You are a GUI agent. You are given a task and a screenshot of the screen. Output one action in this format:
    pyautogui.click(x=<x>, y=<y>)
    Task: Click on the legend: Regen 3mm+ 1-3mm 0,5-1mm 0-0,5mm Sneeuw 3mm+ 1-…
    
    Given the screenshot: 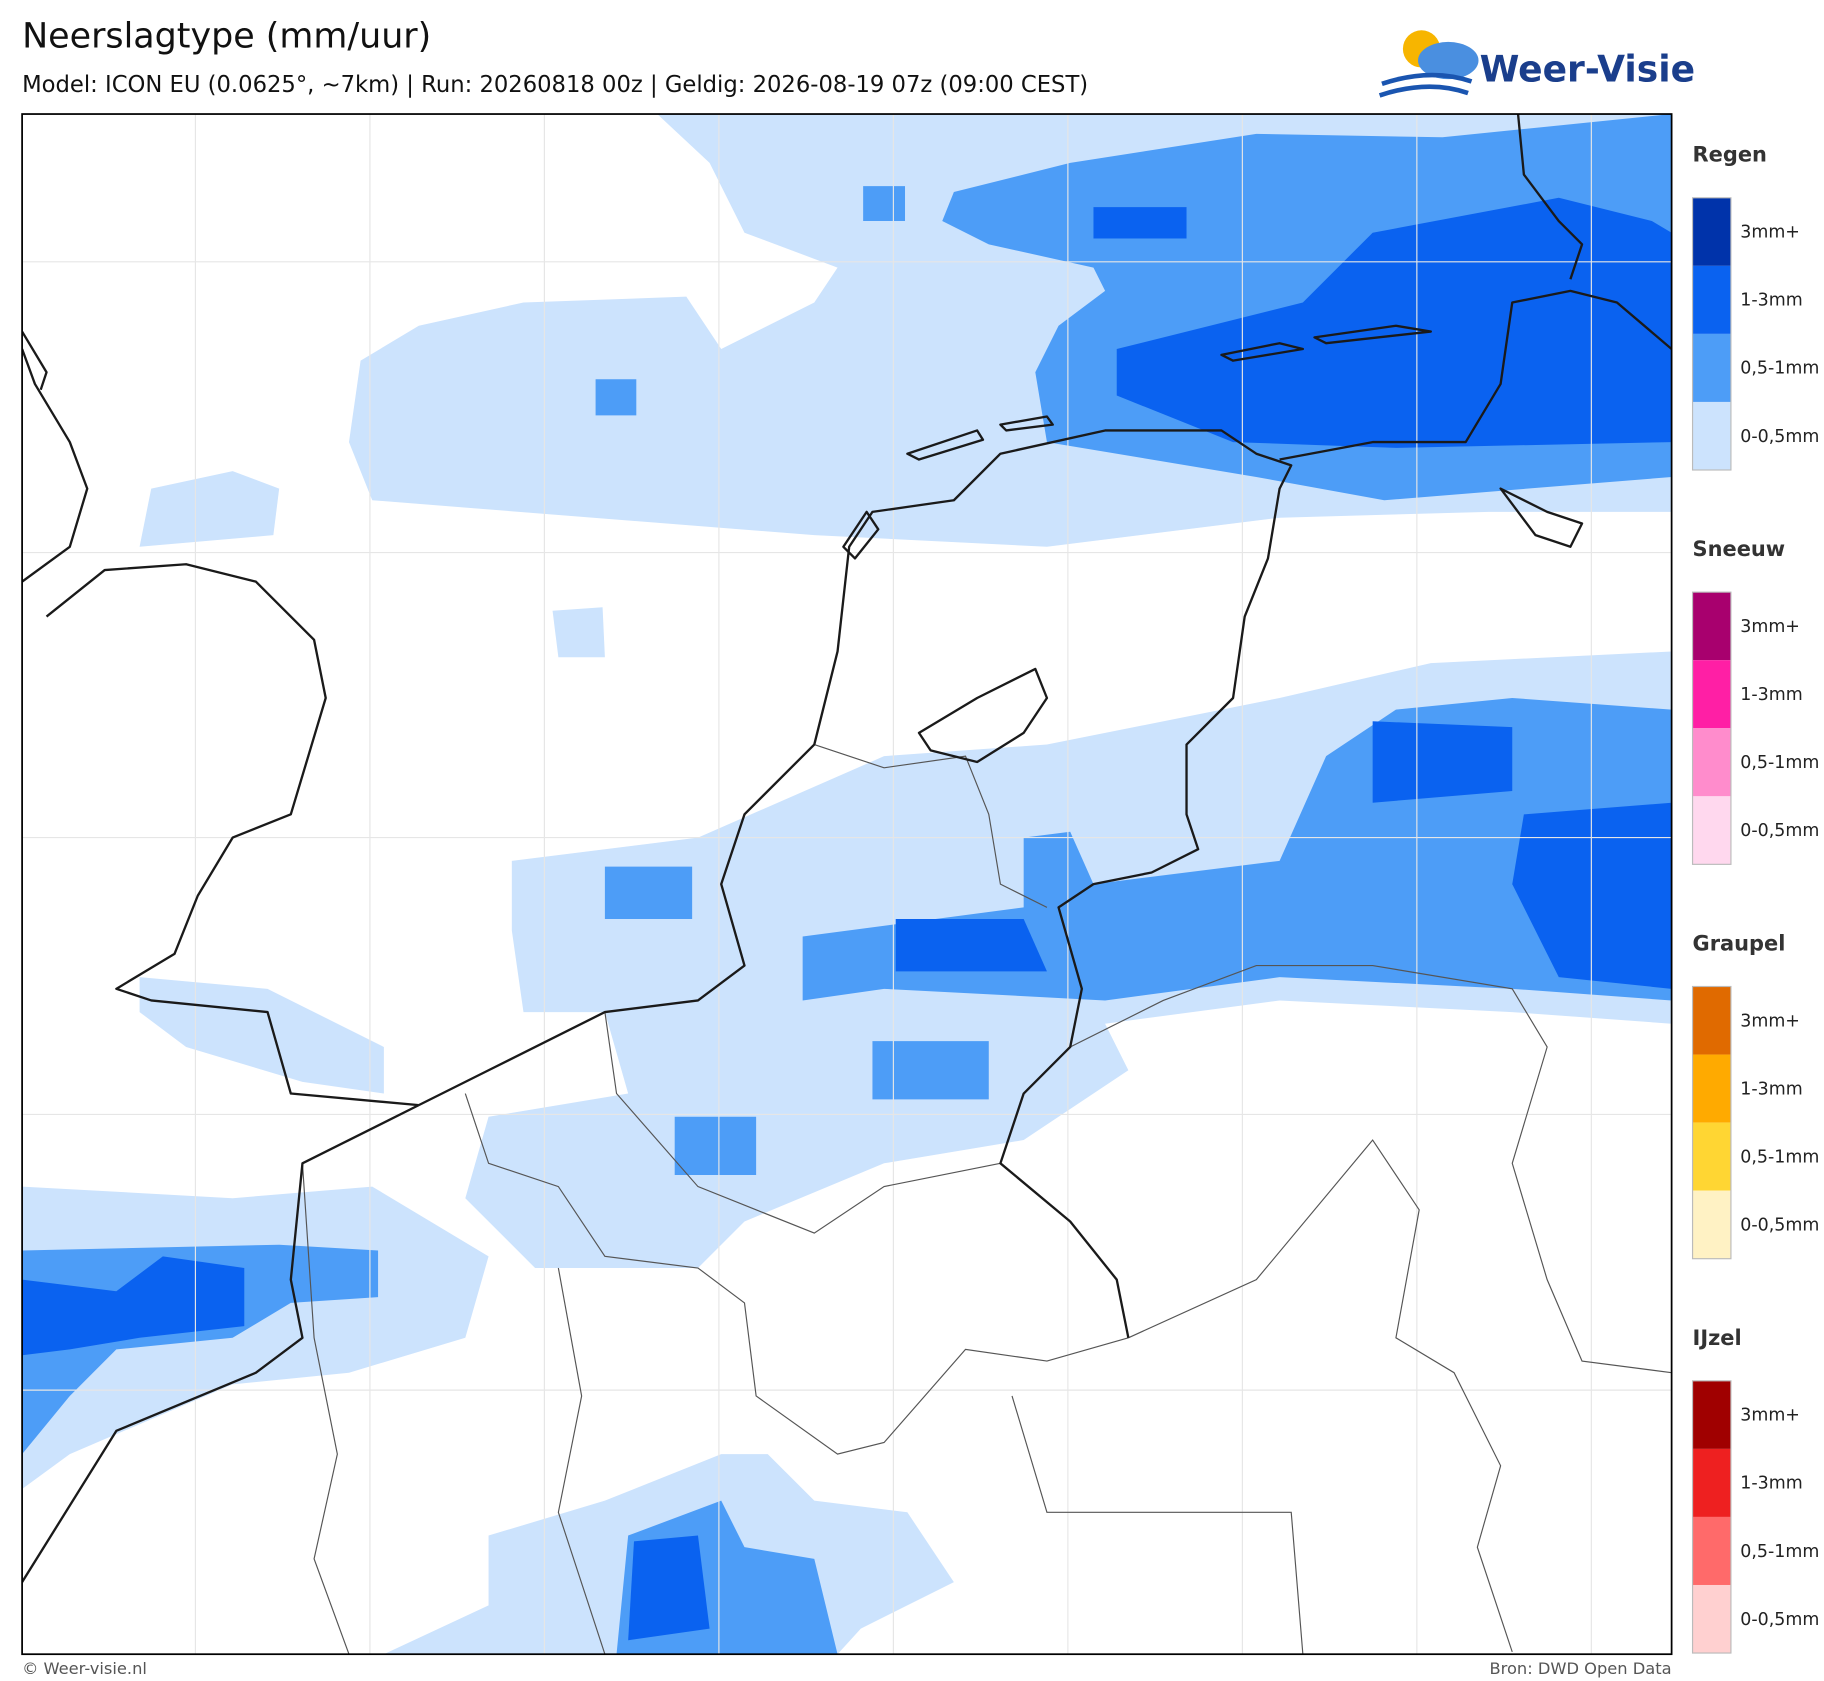 What is the action you would take?
    pyautogui.click(x=1755, y=898)
    